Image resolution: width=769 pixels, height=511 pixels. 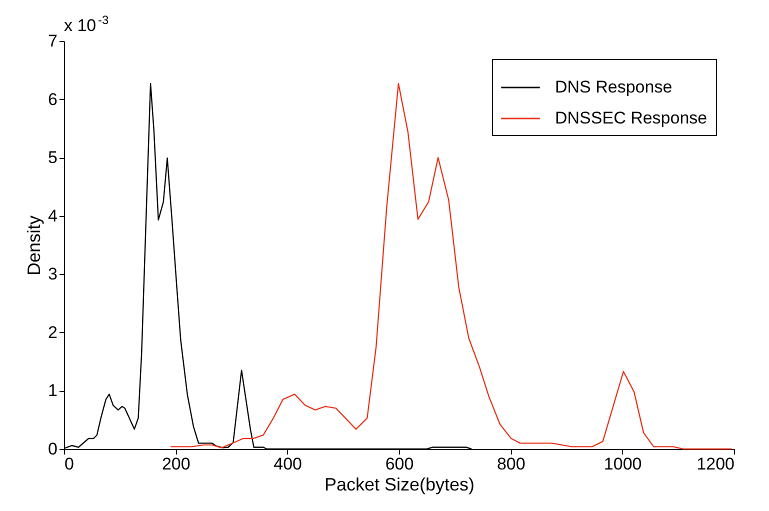 I want to click on x-axis-title: Packet Size(bytes), so click(x=399, y=484).